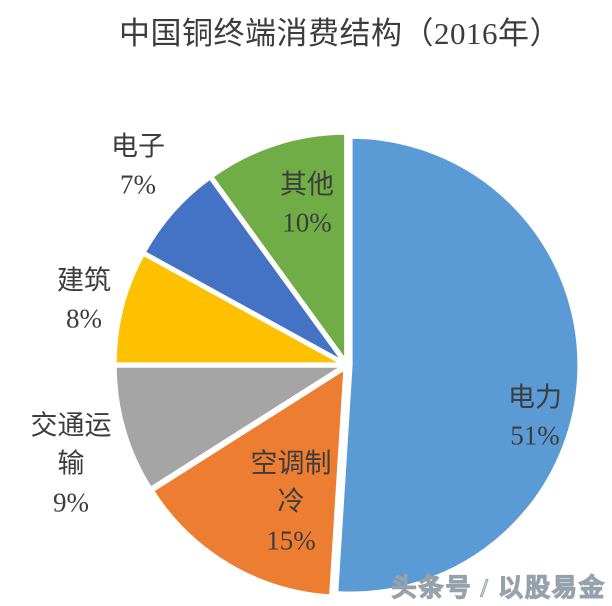  Describe the element at coordinates (291, 540) in the screenshot. I see `slice-label-value: 15%` at that location.